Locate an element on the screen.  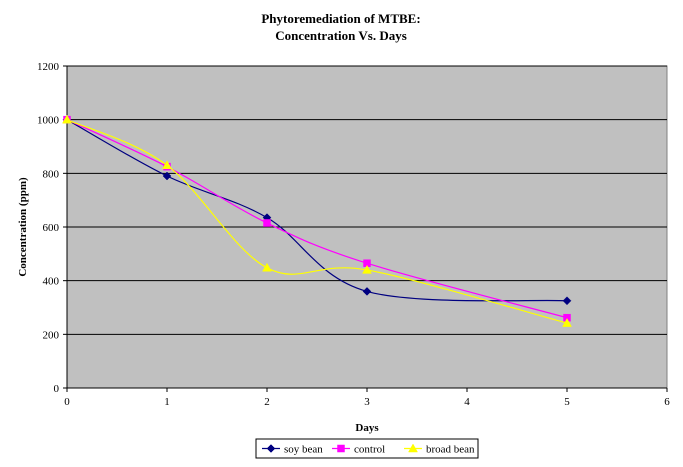
chart-title-line-1: Phytoremediation of MTBE: is located at coordinates (340, 18).